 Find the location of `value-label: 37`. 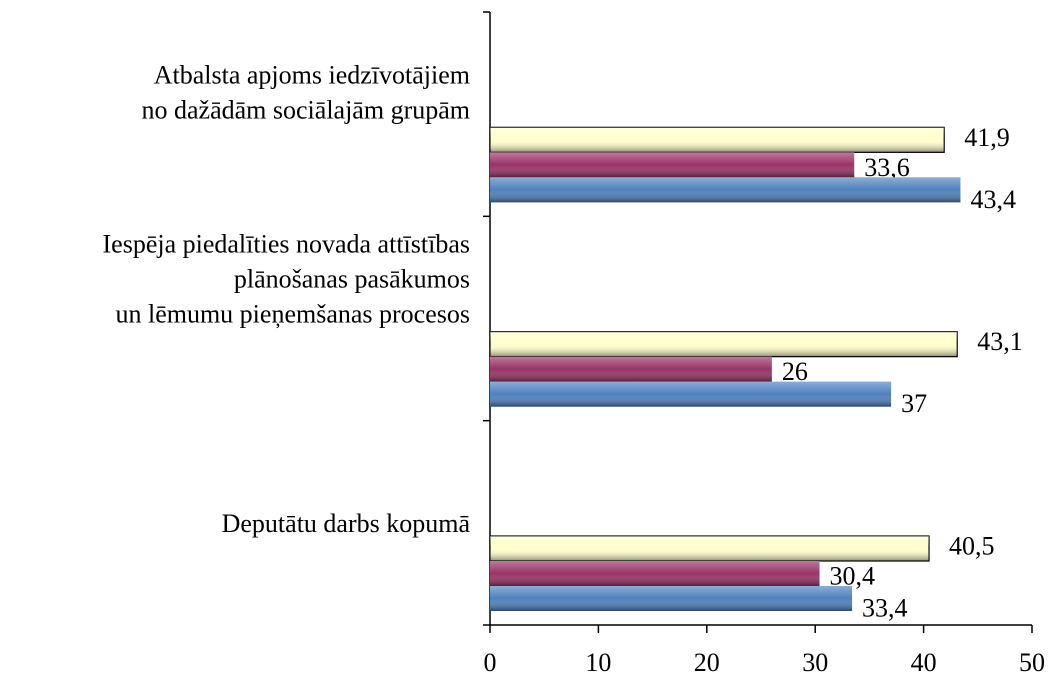

value-label: 37 is located at coordinates (914, 403).